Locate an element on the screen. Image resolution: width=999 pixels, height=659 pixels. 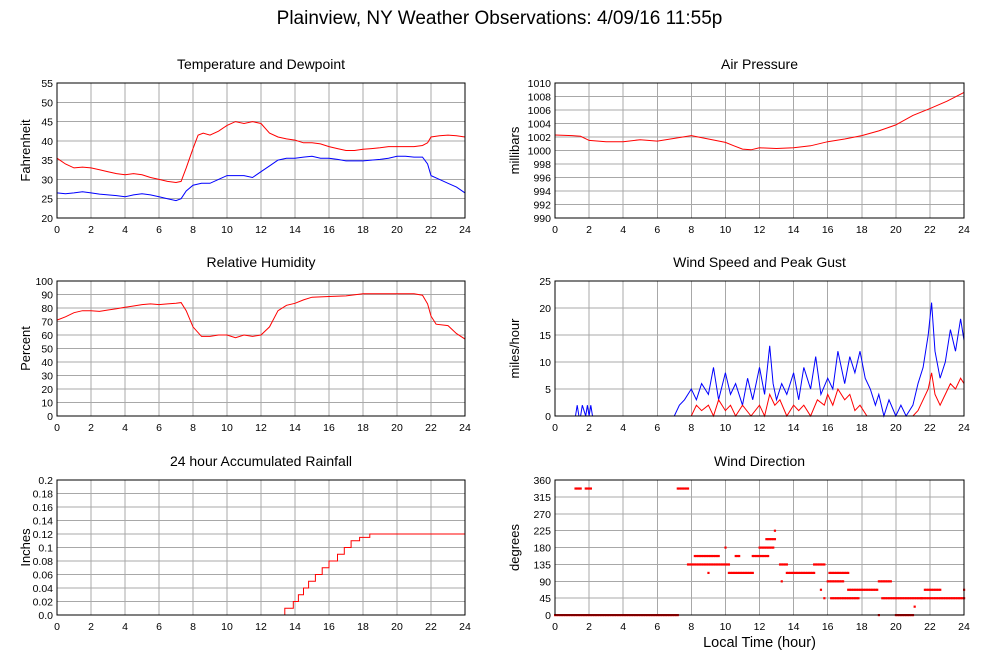
x-tick-label: 10 is located at coordinates (227, 428).